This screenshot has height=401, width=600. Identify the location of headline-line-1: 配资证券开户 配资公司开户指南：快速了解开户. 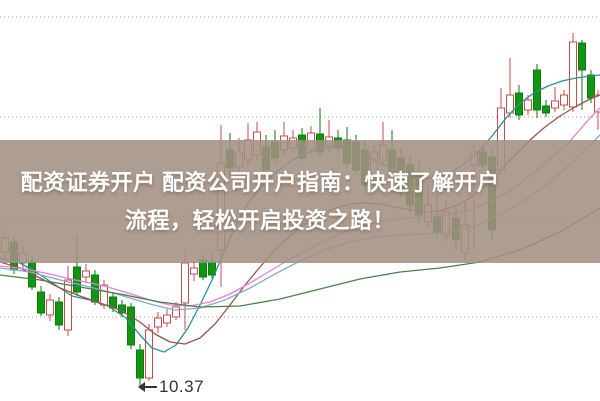
(260, 182).